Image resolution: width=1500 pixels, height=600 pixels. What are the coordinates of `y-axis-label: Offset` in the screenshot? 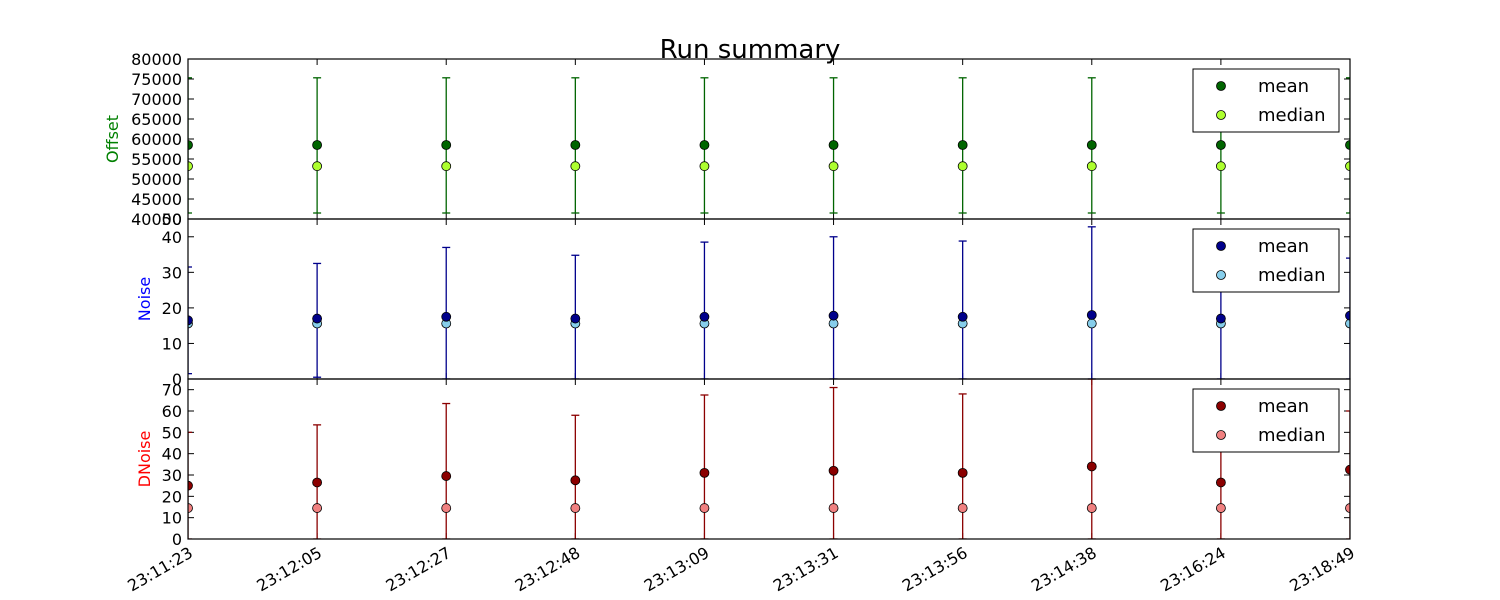 It's located at (112, 139).